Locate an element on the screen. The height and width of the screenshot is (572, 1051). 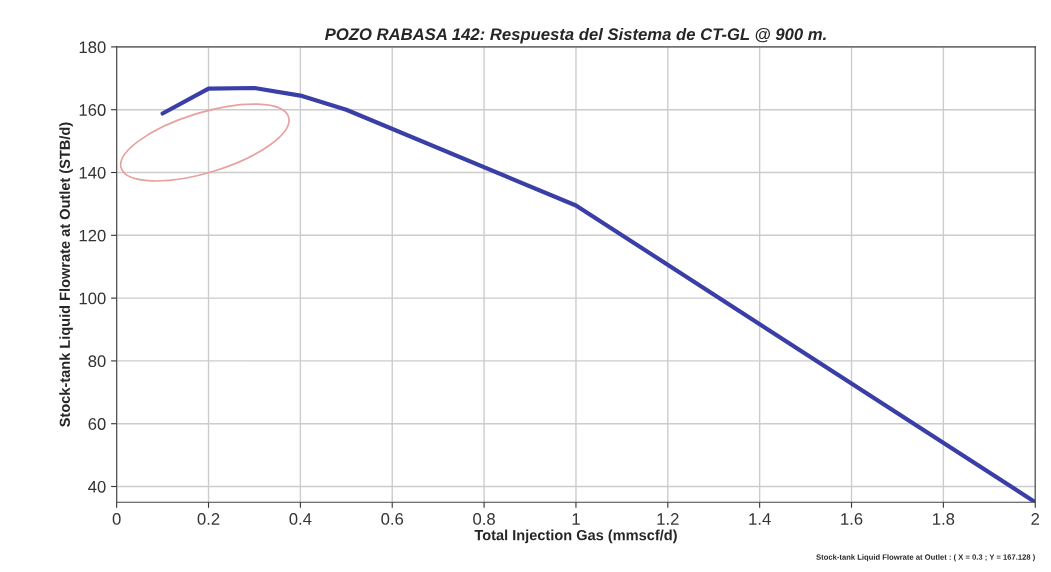
x-tick-label: 0.4 is located at coordinates (300, 519).